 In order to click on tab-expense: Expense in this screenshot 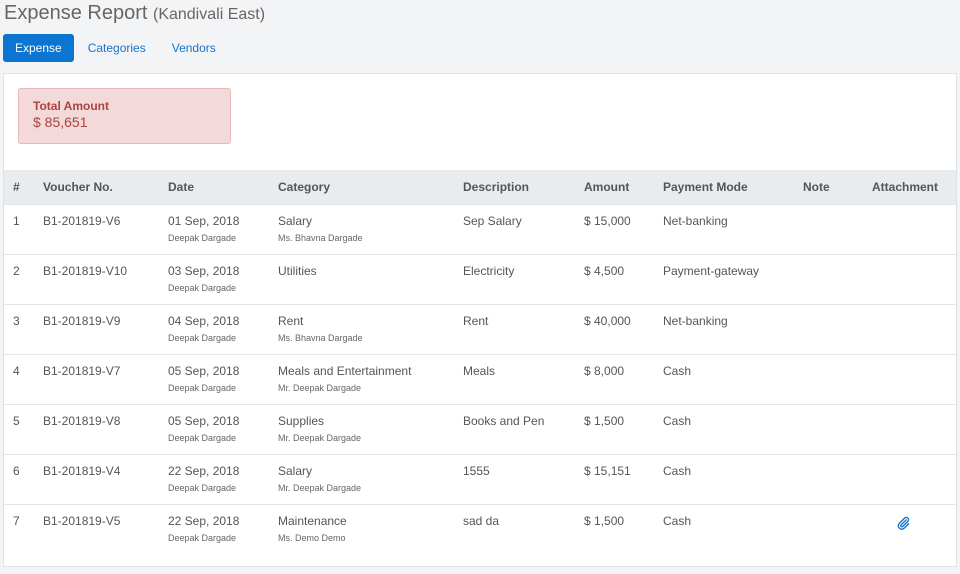, I will do `click(38, 48)`.